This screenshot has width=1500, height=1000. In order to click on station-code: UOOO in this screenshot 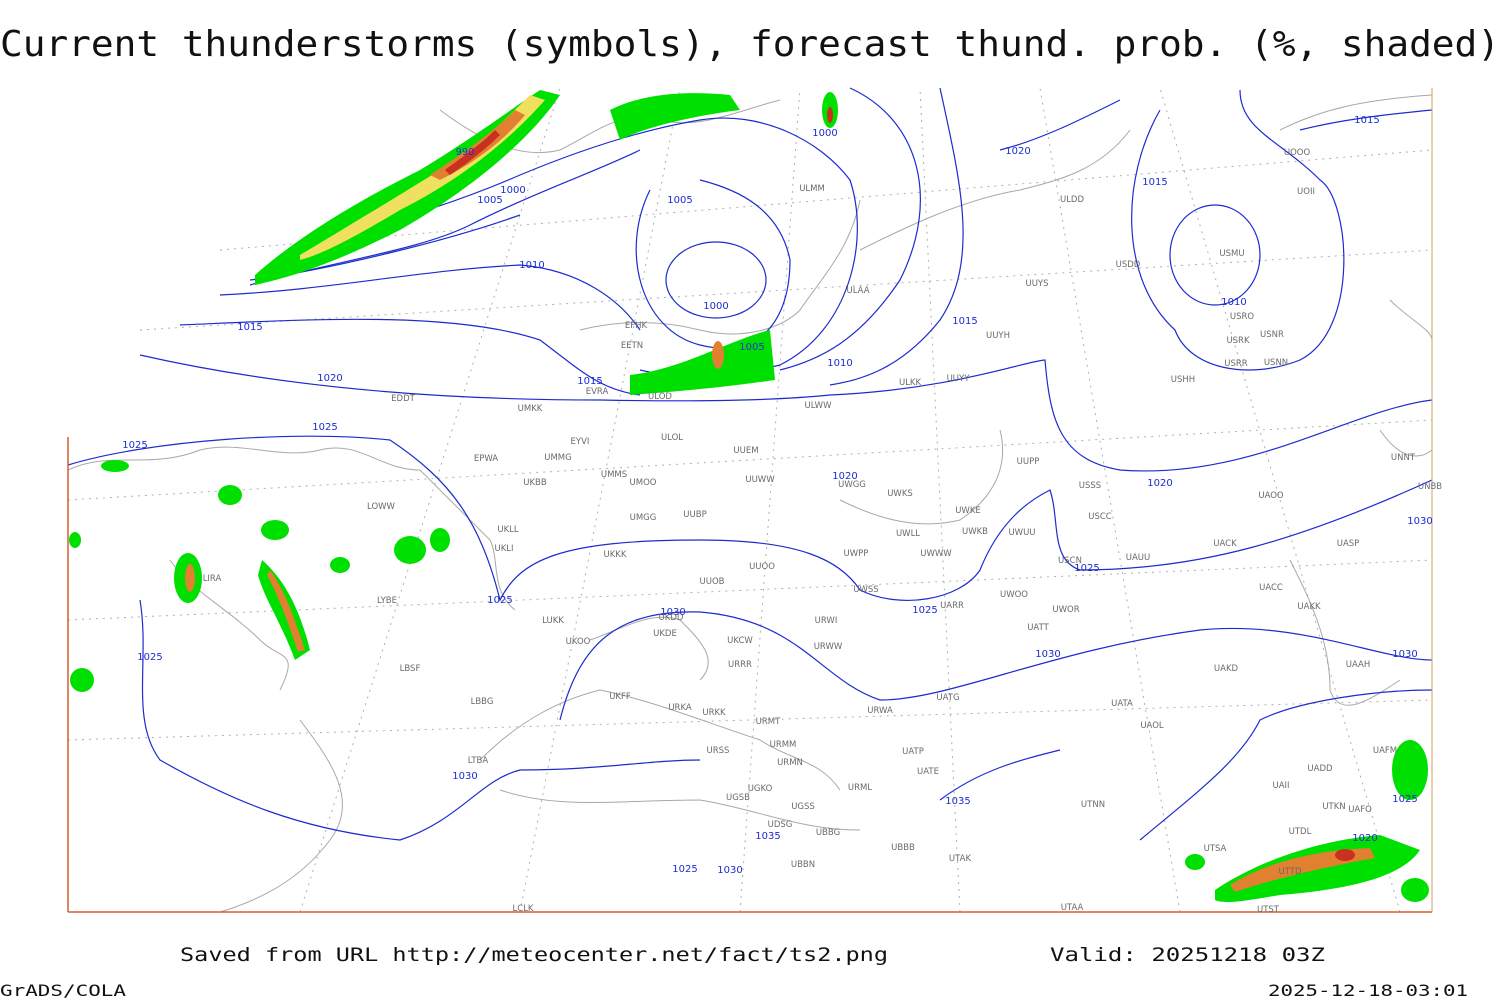, I will do `click(1297, 153)`.